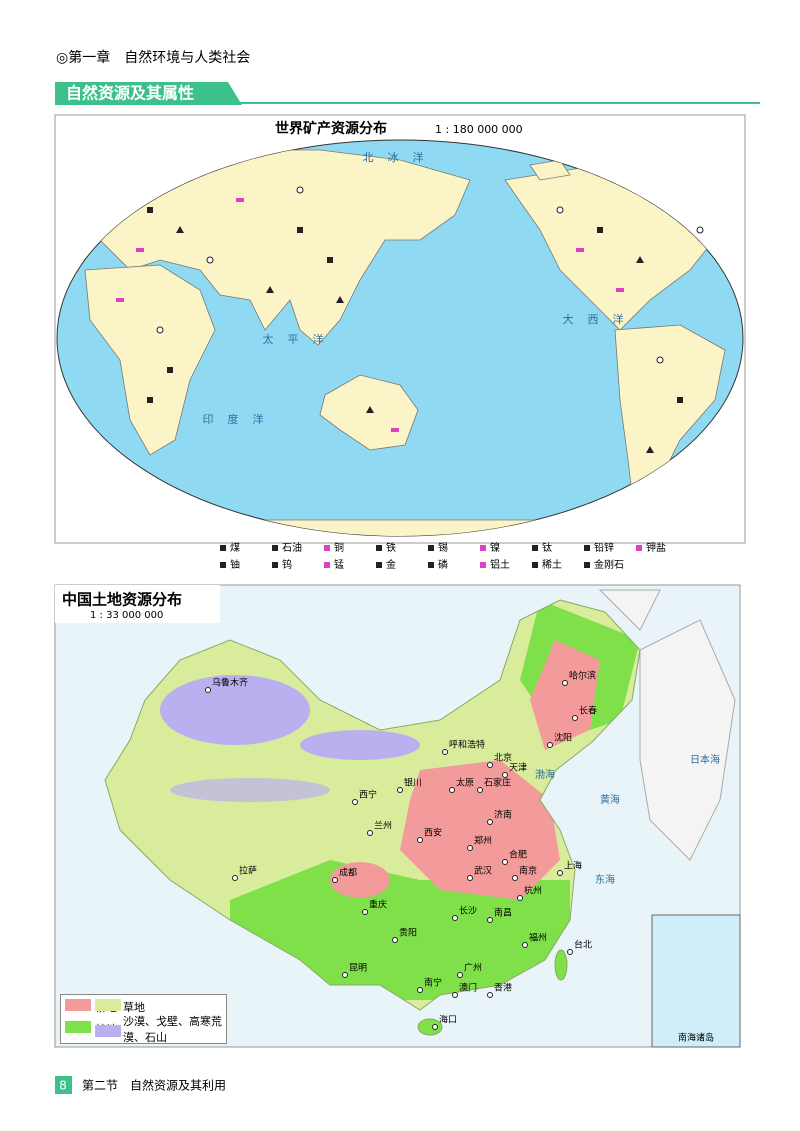 This screenshot has height=1131, width=800. What do you see at coordinates (443, 547) in the screenshot?
I see `legend-label: 锡` at bounding box center [443, 547].